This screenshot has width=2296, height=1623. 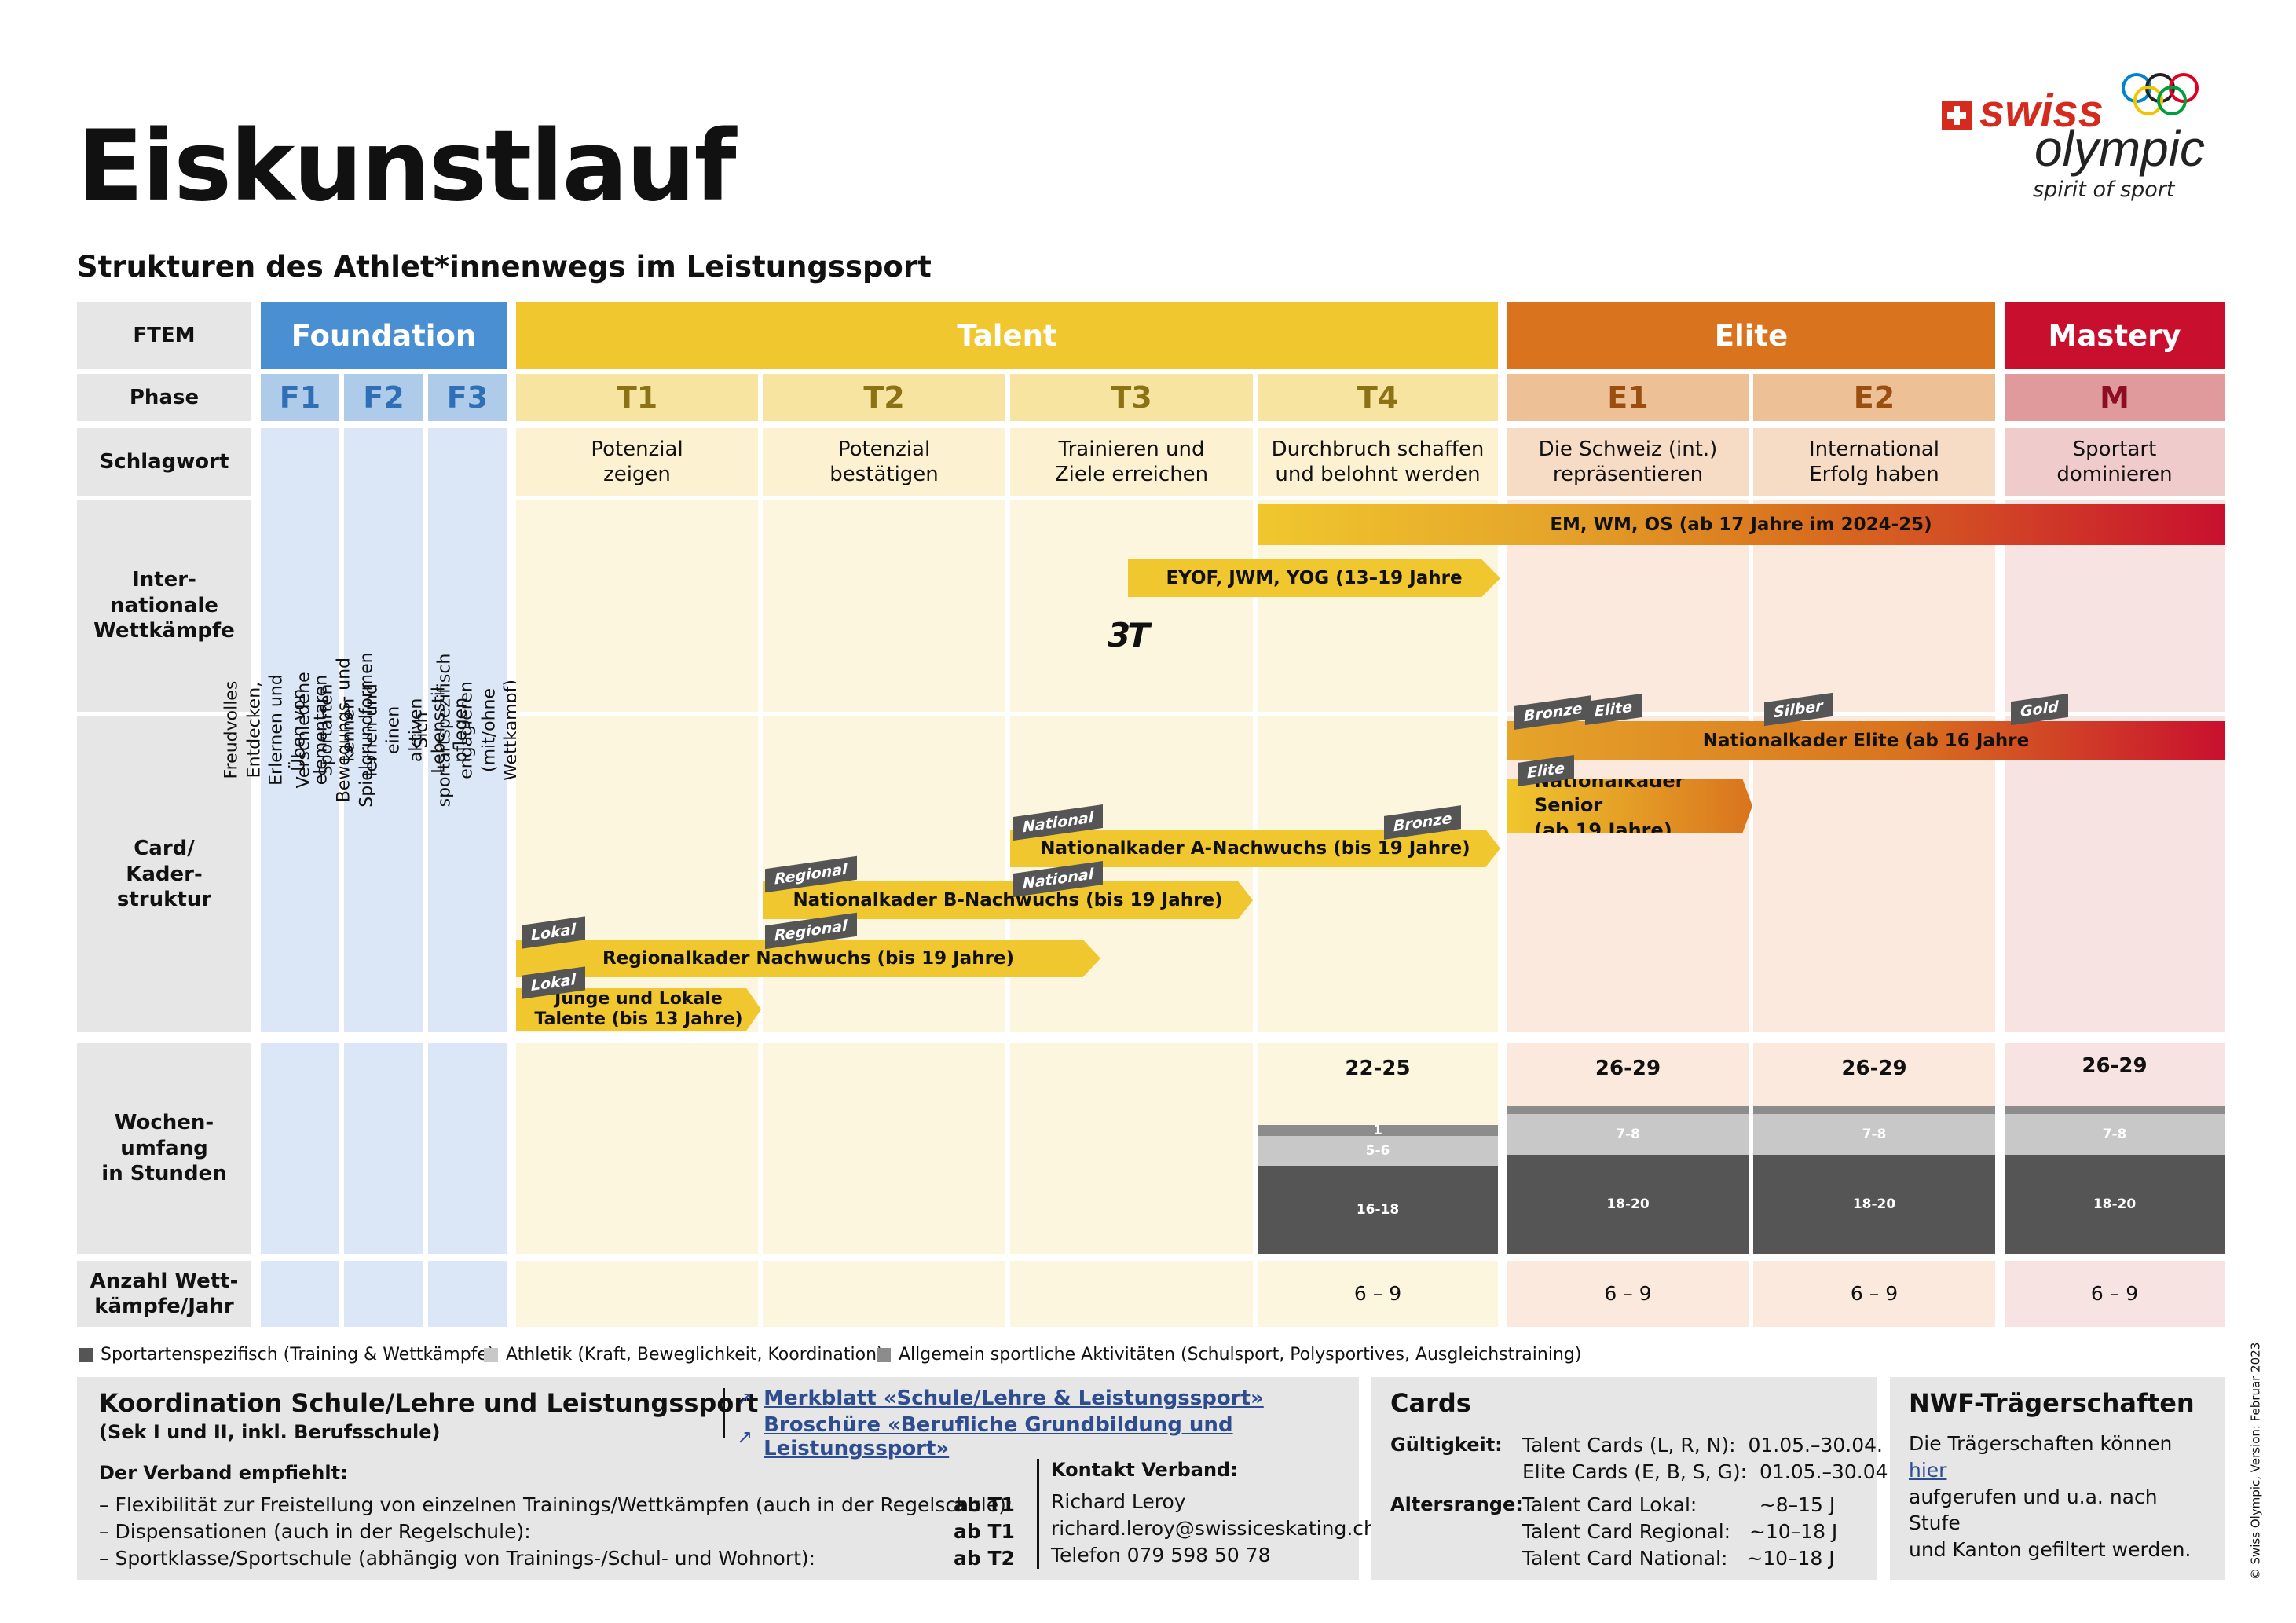 I want to click on phase-f3: F3, so click(x=468, y=397).